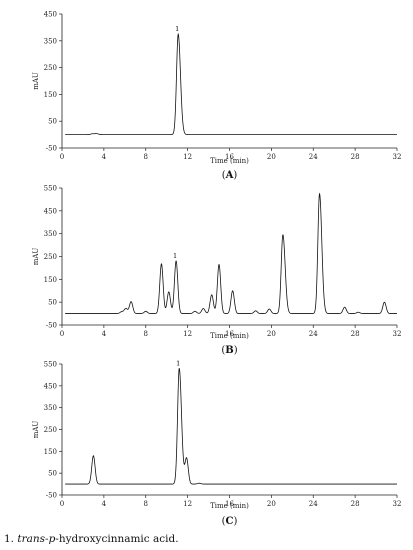  I want to click on panel-label: (A), so click(230, 175).